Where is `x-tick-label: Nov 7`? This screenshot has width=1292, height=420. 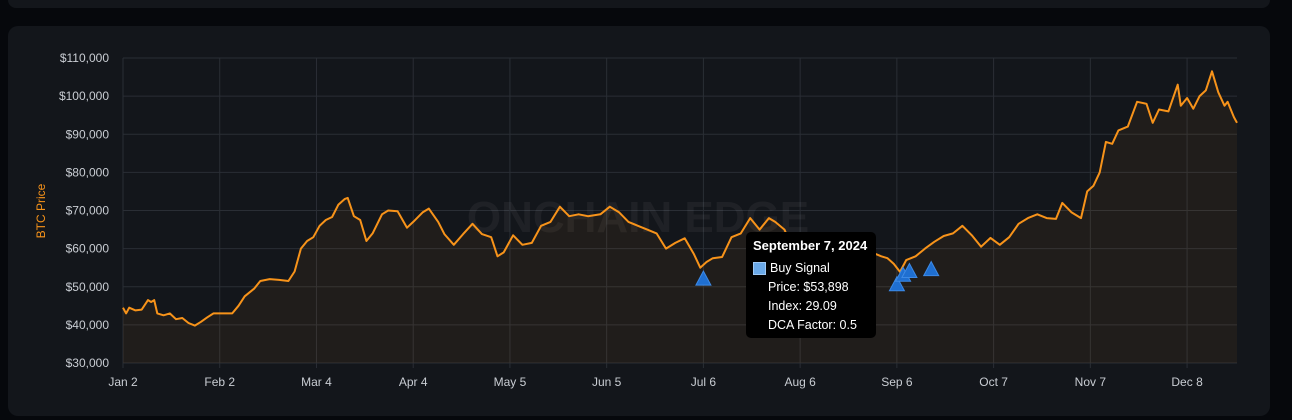 x-tick-label: Nov 7 is located at coordinates (1091, 382).